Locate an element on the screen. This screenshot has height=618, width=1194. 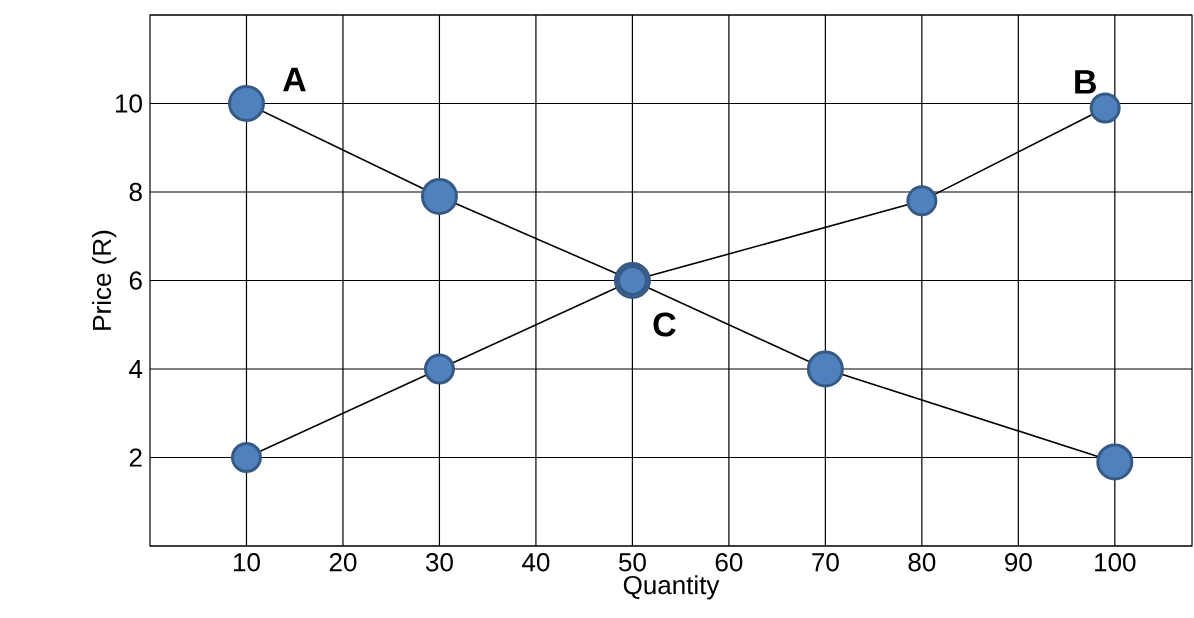
annotation: C is located at coordinates (664, 324).